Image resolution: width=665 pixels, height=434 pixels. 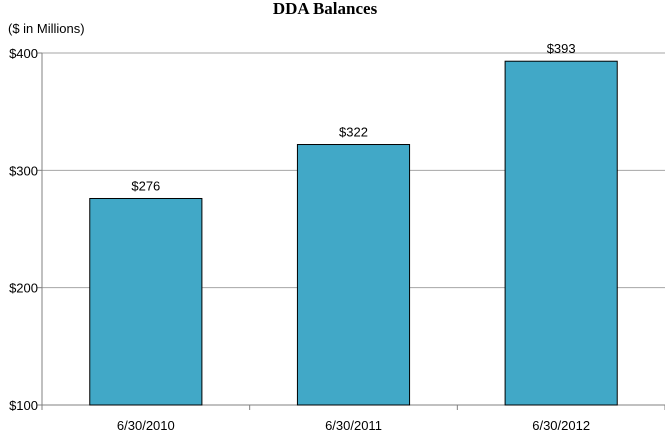 What do you see at coordinates (353, 425) in the screenshot?
I see `x-tick-label: 6/30/2011` at bounding box center [353, 425].